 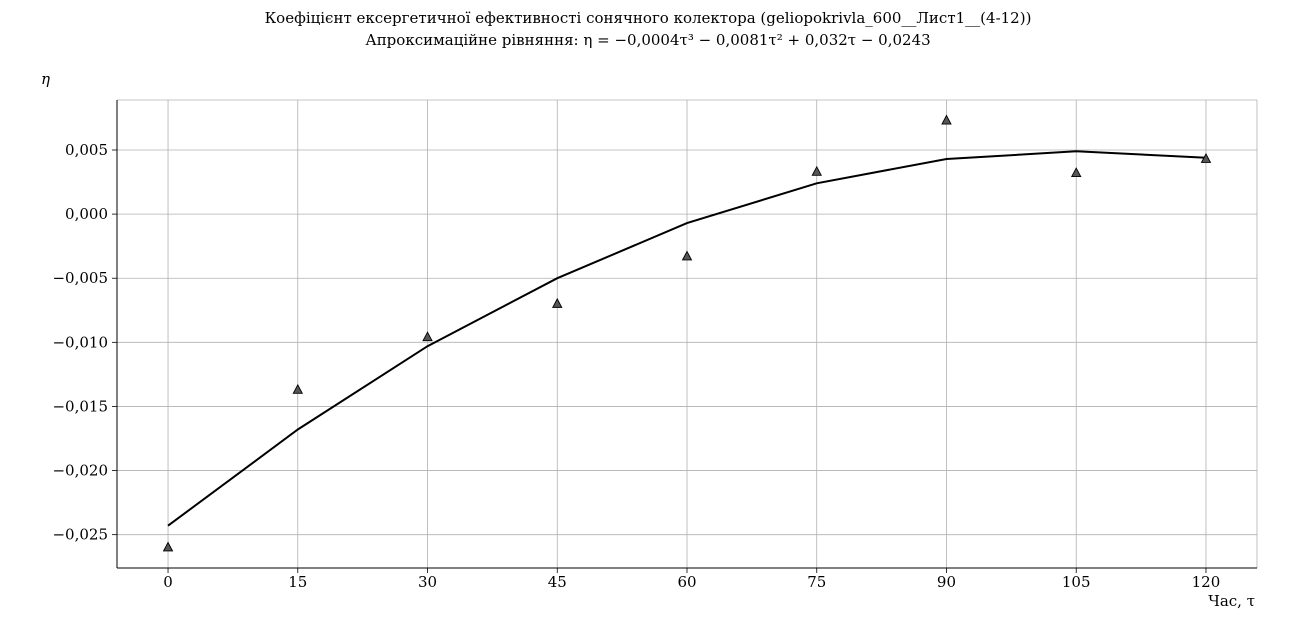 I want to click on y-tick-label: −0,015, so click(x=80, y=406).